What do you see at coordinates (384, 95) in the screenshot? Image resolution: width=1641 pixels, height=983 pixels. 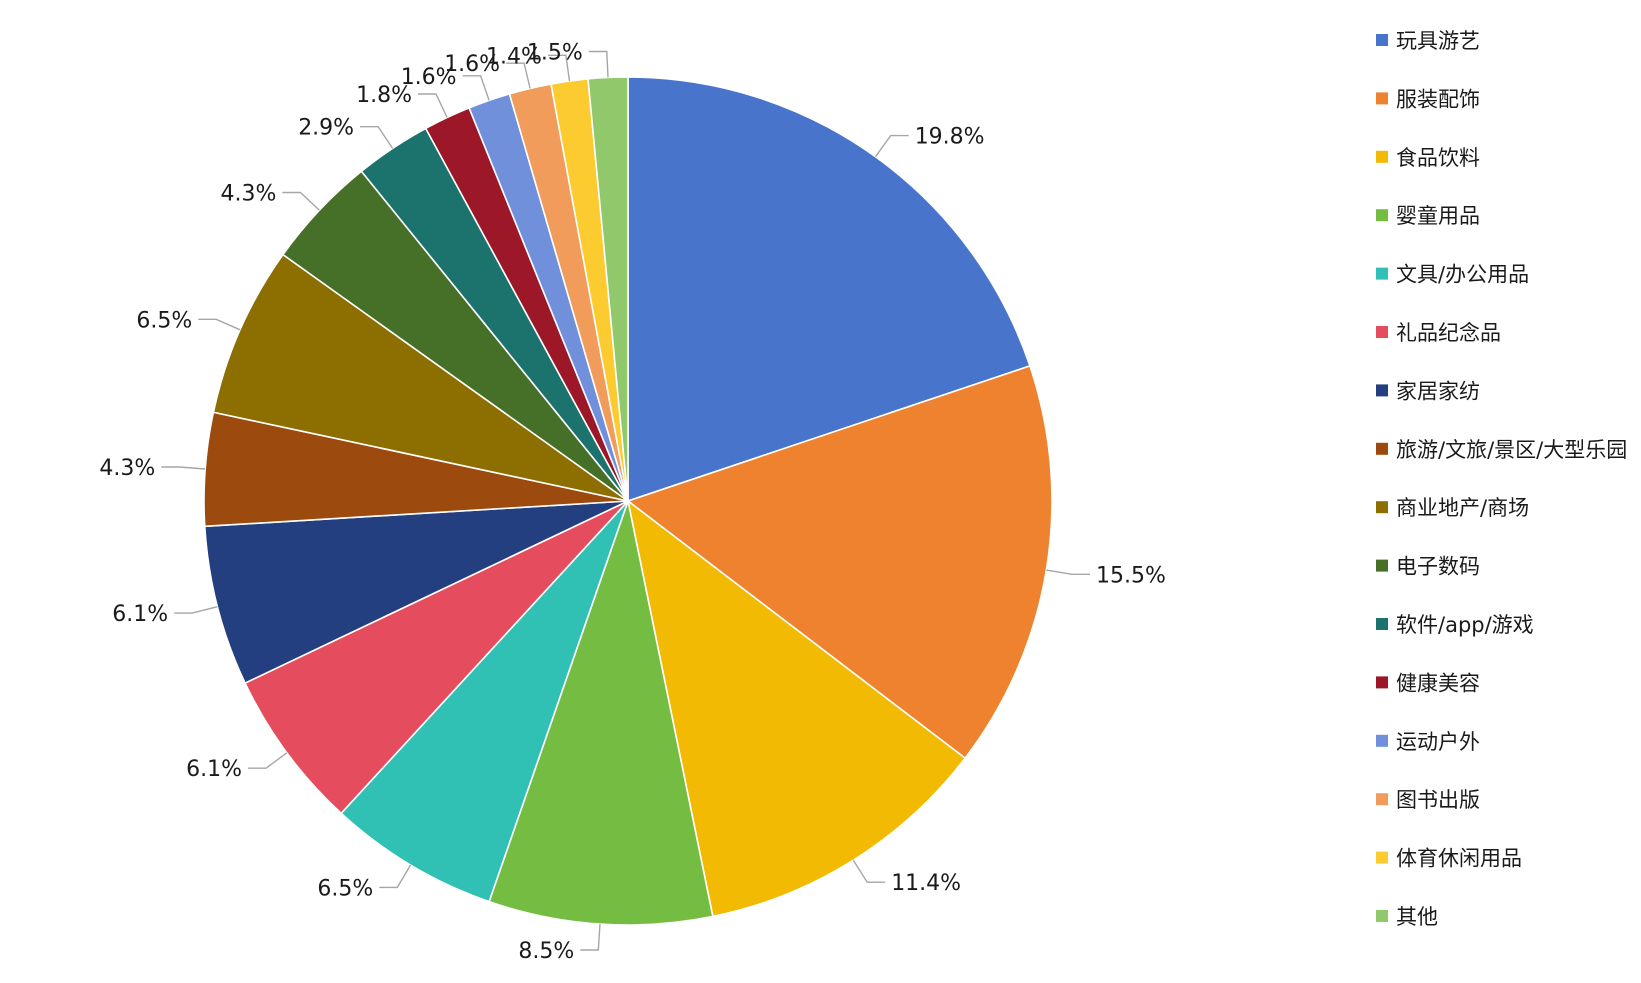 I see `data-label-11: 1.8%` at bounding box center [384, 95].